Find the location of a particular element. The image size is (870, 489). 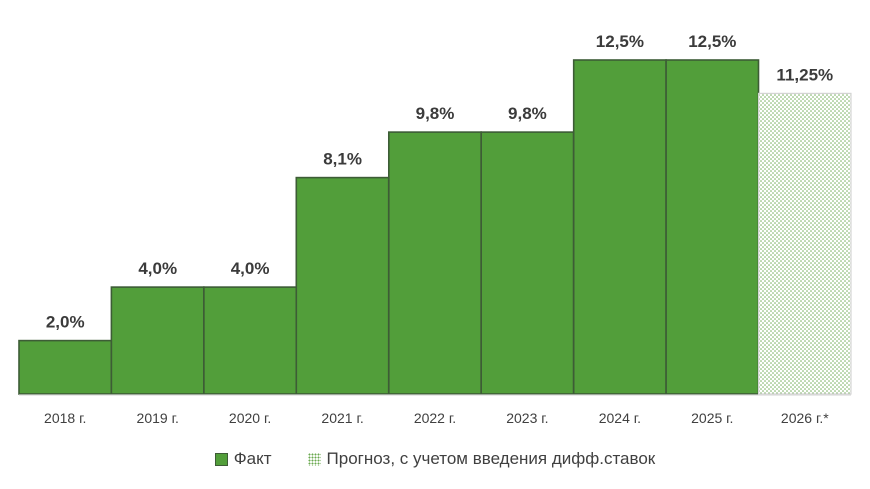

x-axis-tick-label: 2026 г.* is located at coordinates (805, 418).